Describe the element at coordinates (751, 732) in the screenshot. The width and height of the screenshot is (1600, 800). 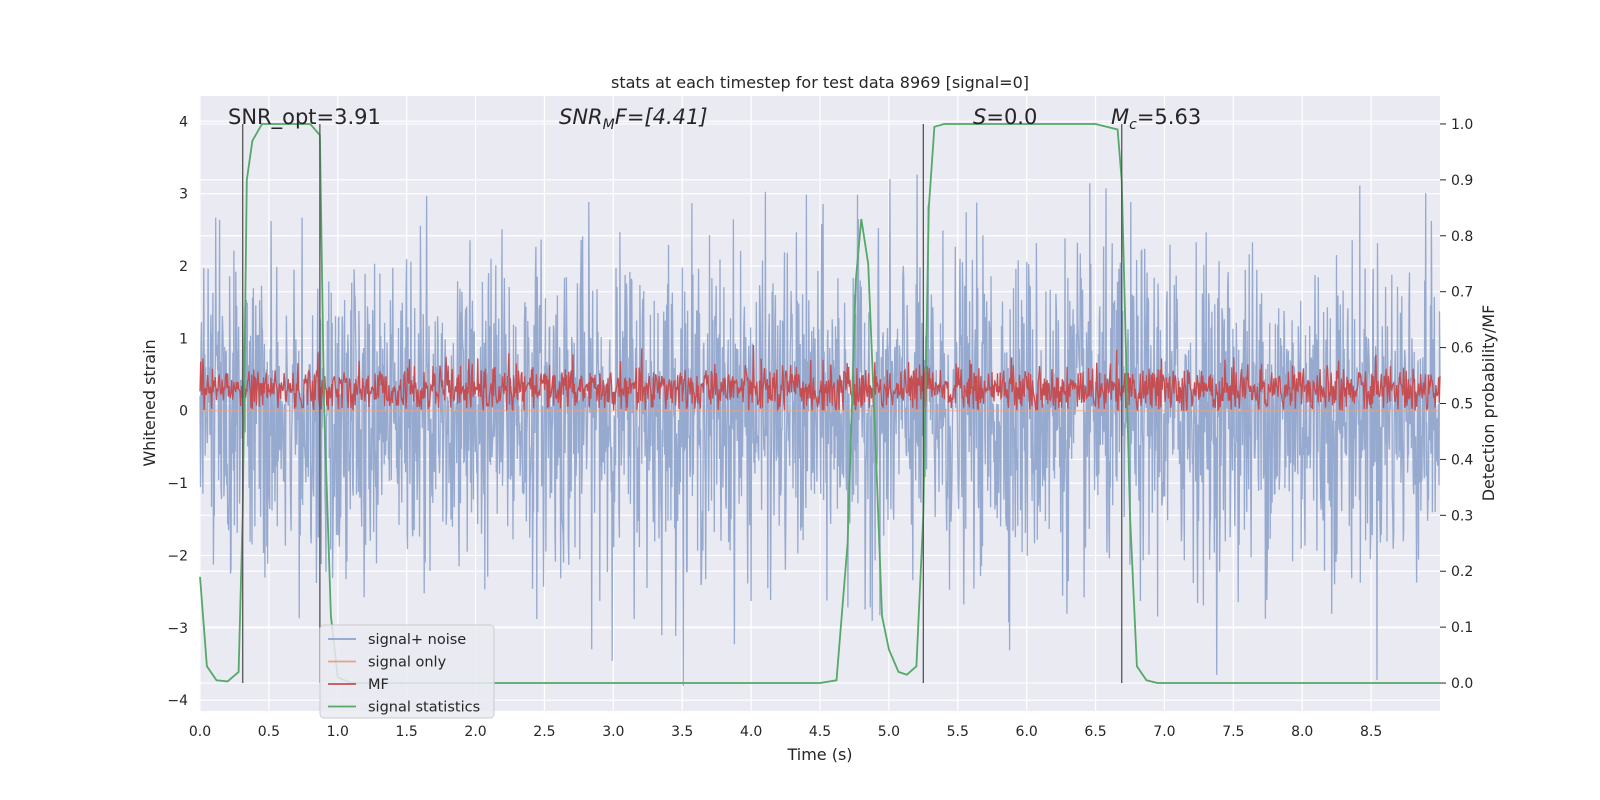
I see `x-tick-label: 4.0` at that location.